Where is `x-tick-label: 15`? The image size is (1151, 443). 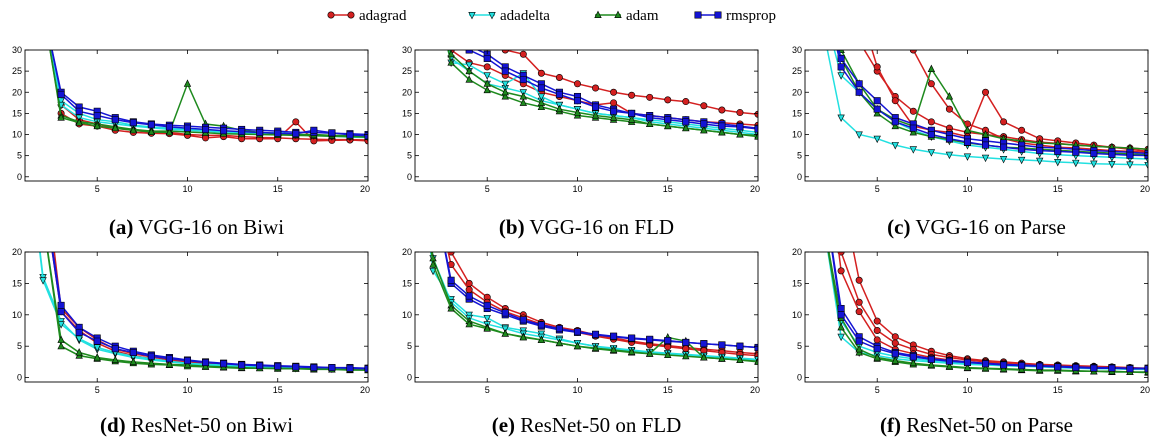
x-tick-label: 15 is located at coordinates (1058, 390).